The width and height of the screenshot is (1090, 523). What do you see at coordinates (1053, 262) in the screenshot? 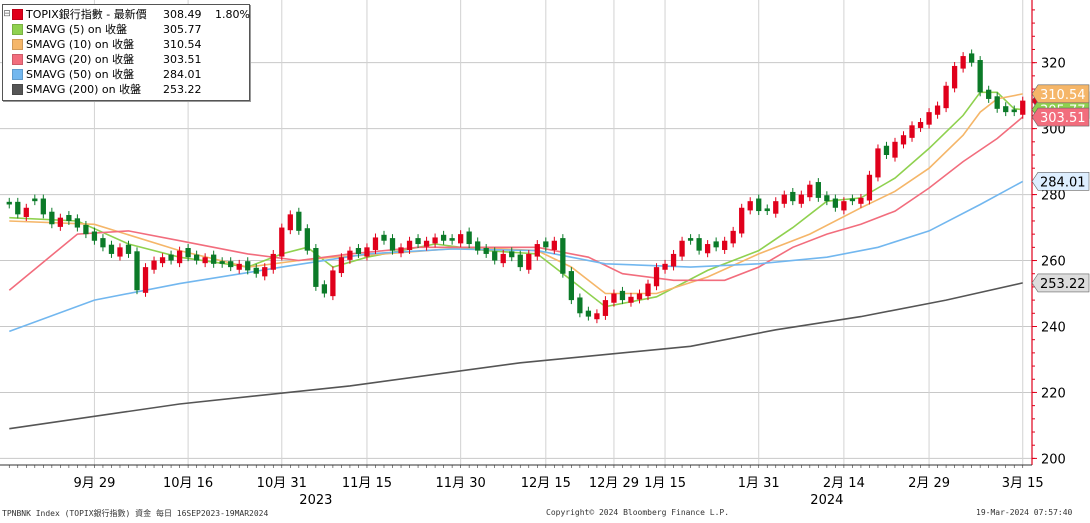
I see `y-tick-label: 260` at bounding box center [1053, 262].